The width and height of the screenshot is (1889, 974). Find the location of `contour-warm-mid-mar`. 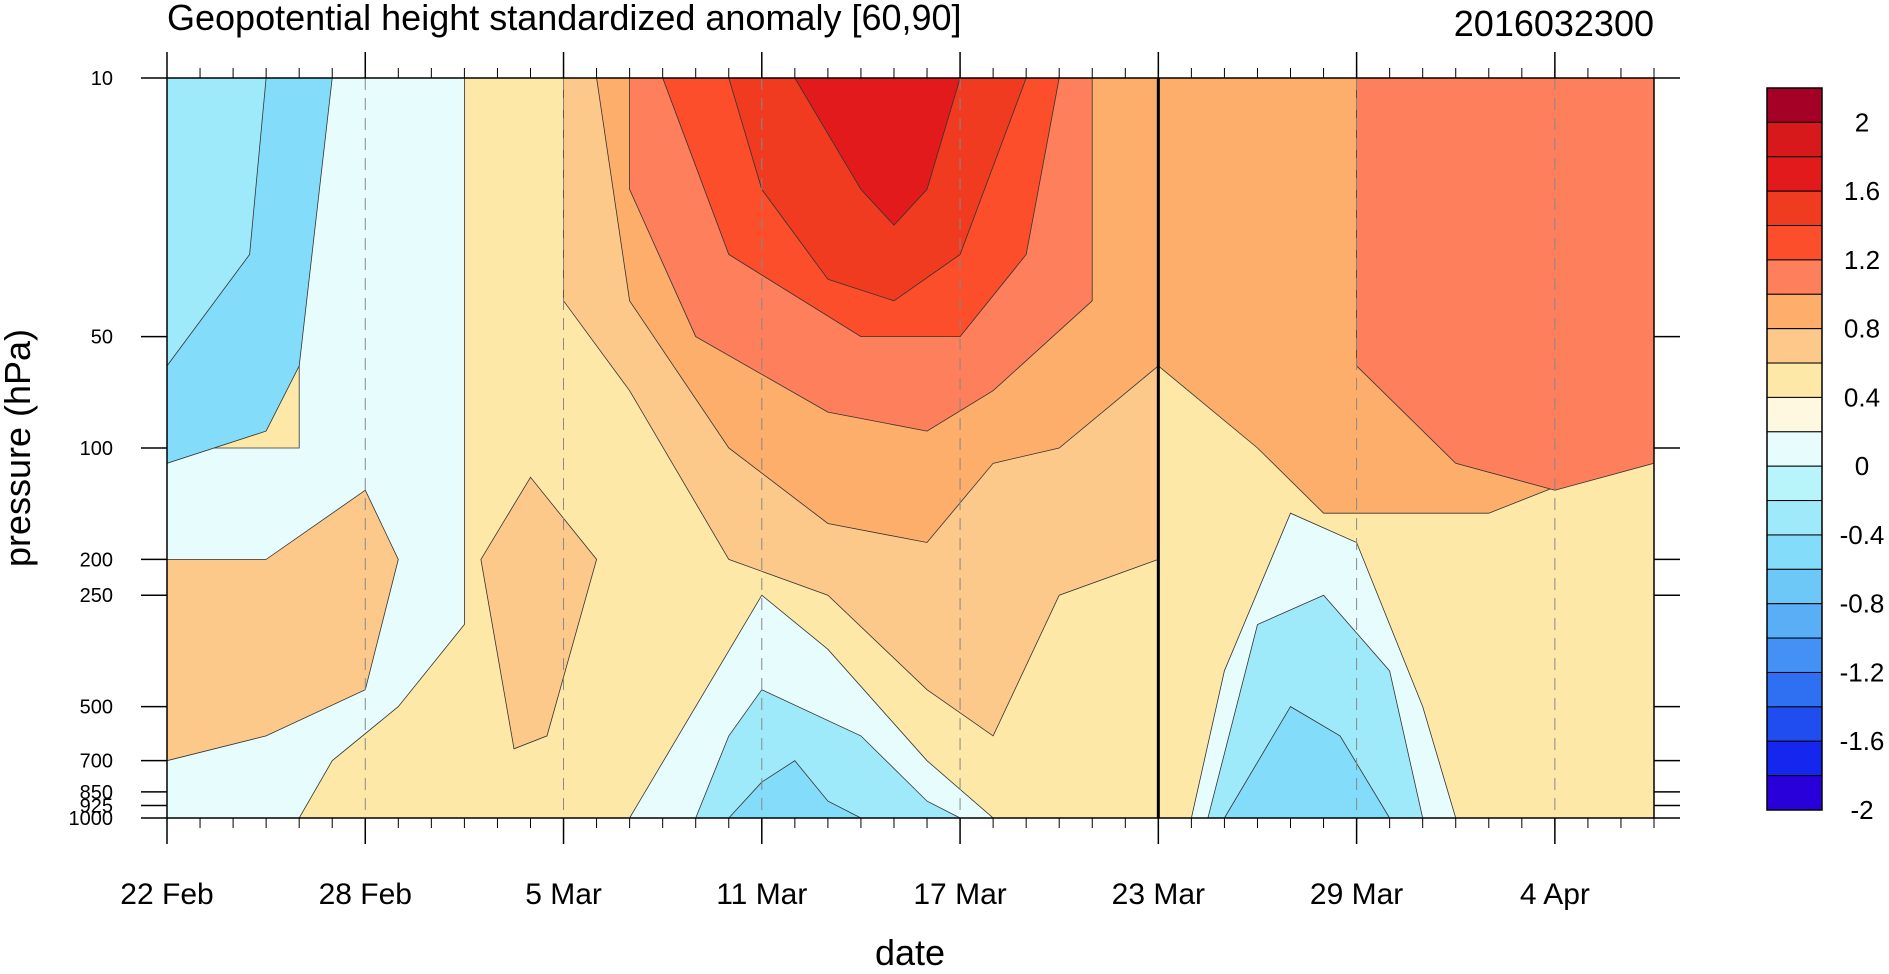

contour-warm-mid-mar is located at coordinates (539, 613).